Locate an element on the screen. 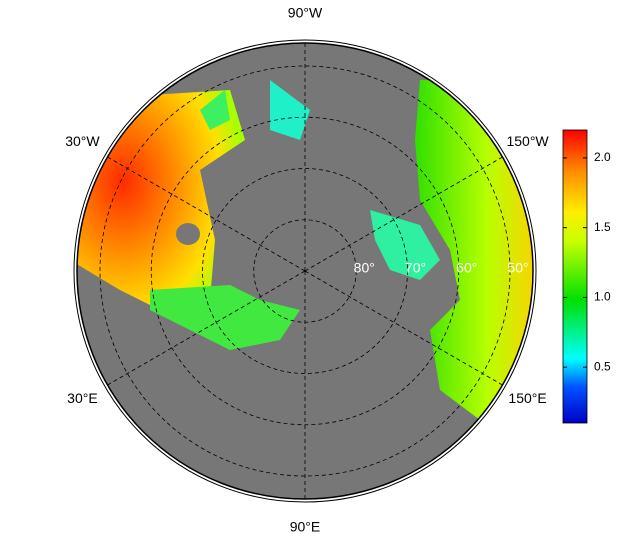  longitude-label: 150°W is located at coordinates (527, 141).